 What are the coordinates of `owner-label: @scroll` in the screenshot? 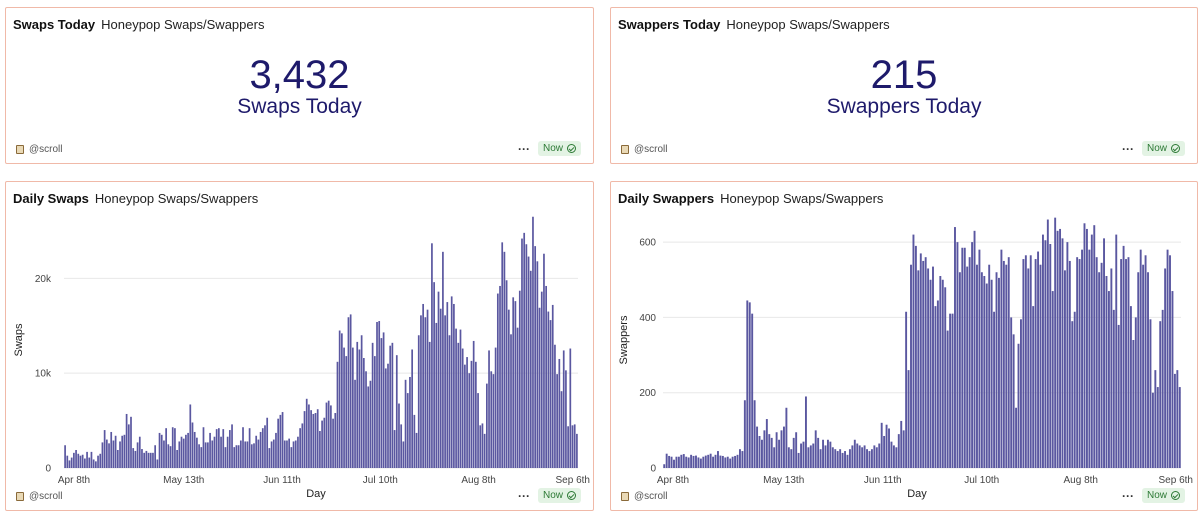 It's located at (46, 496).